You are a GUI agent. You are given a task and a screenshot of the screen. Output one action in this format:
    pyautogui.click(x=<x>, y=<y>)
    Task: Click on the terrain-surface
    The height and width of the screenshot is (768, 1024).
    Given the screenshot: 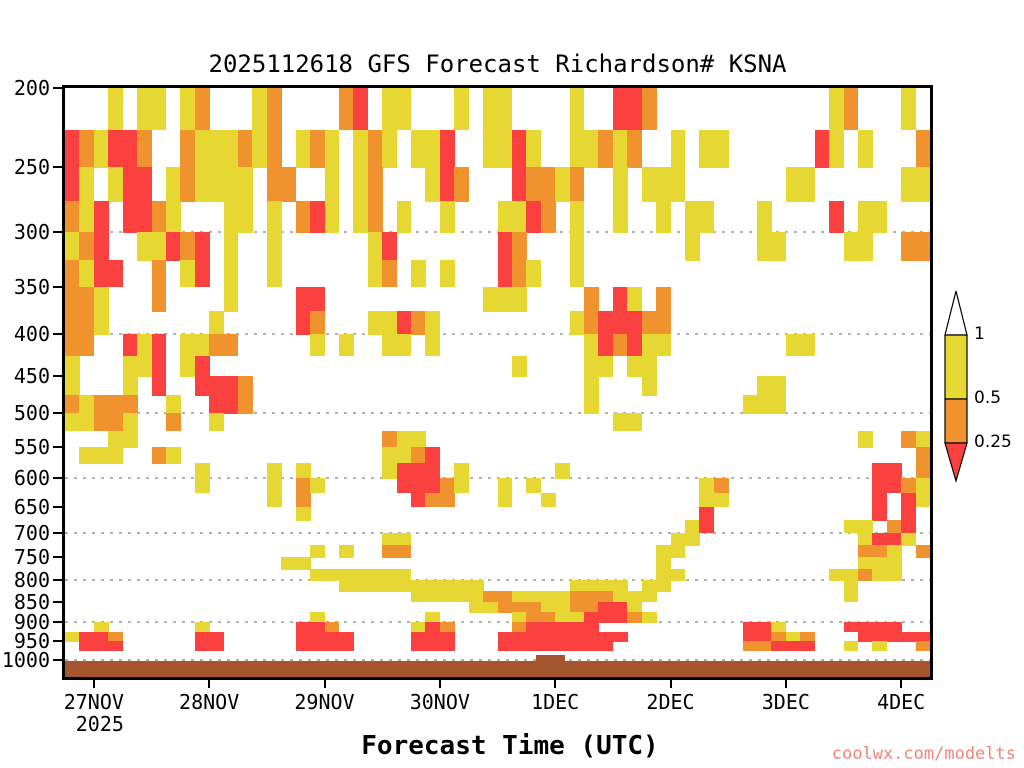 What is the action you would take?
    pyautogui.click(x=497, y=669)
    